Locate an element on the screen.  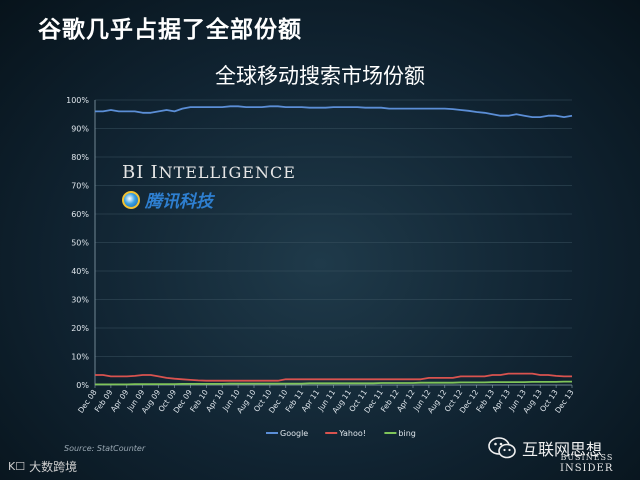
bottom-left-watermark: K☐ 大数跨境 is located at coordinates (42, 466).